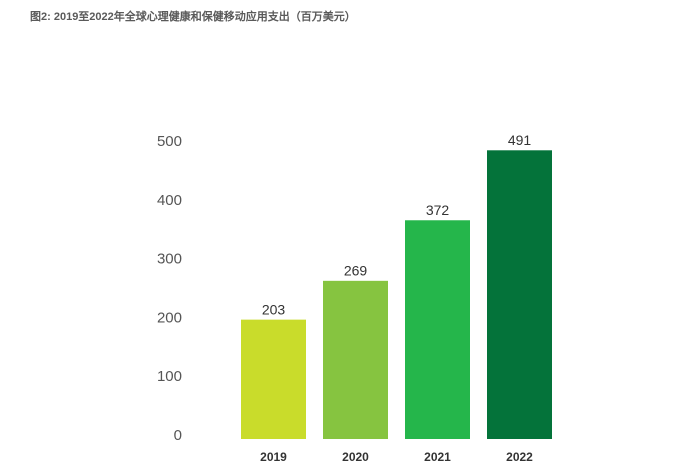 Image resolution: width=695 pixels, height=471 pixels. Describe the element at coordinates (355, 457) in the screenshot. I see `x-tick-label: 2020` at that location.